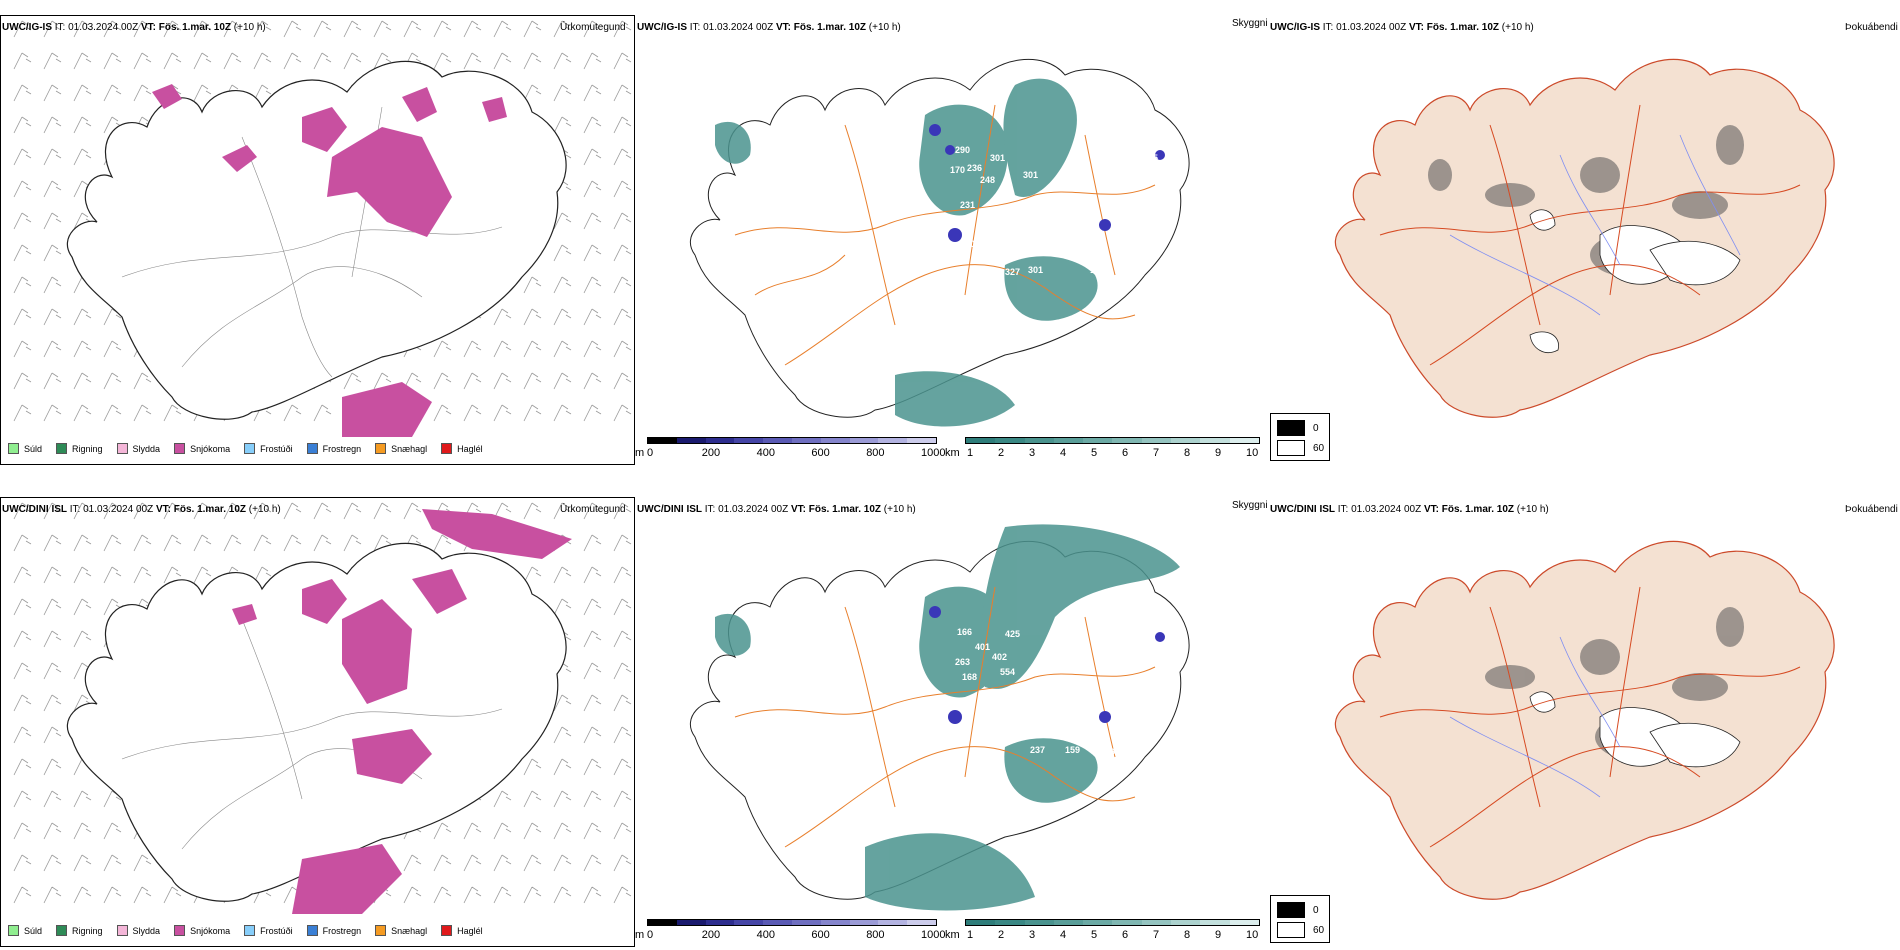  I want to click on legend-item: Snæhagl, so click(401, 448).